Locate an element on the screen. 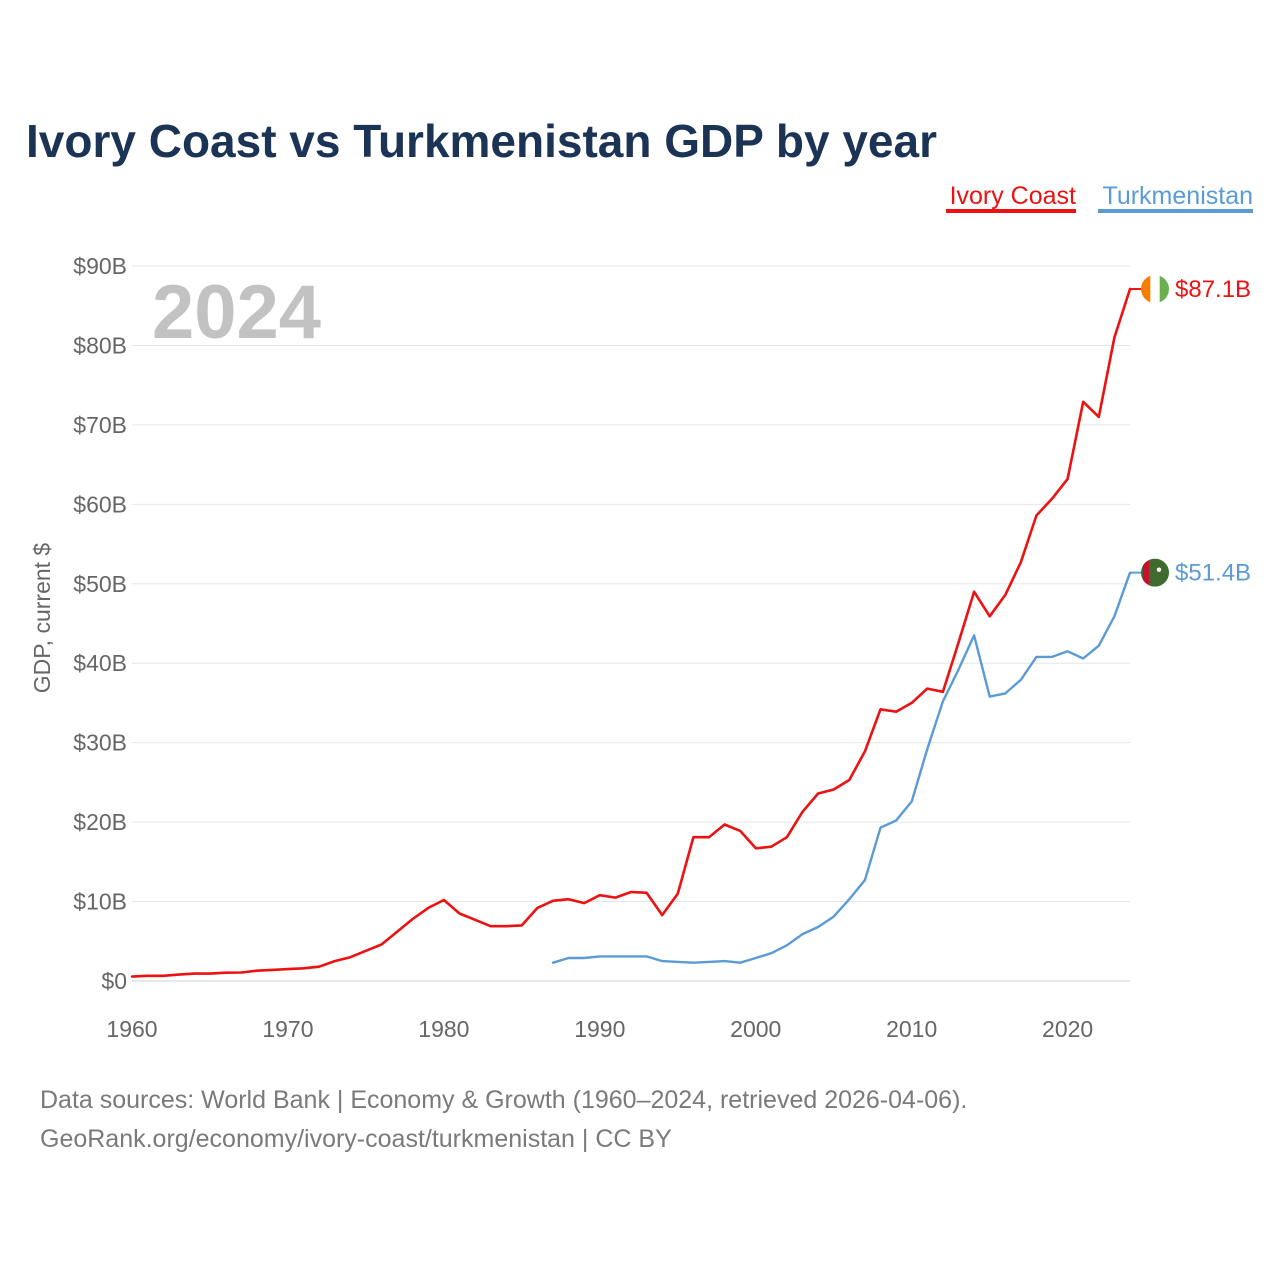 The width and height of the screenshot is (1280, 1280). legend-ivory-coast-underline is located at coordinates (1011, 211).